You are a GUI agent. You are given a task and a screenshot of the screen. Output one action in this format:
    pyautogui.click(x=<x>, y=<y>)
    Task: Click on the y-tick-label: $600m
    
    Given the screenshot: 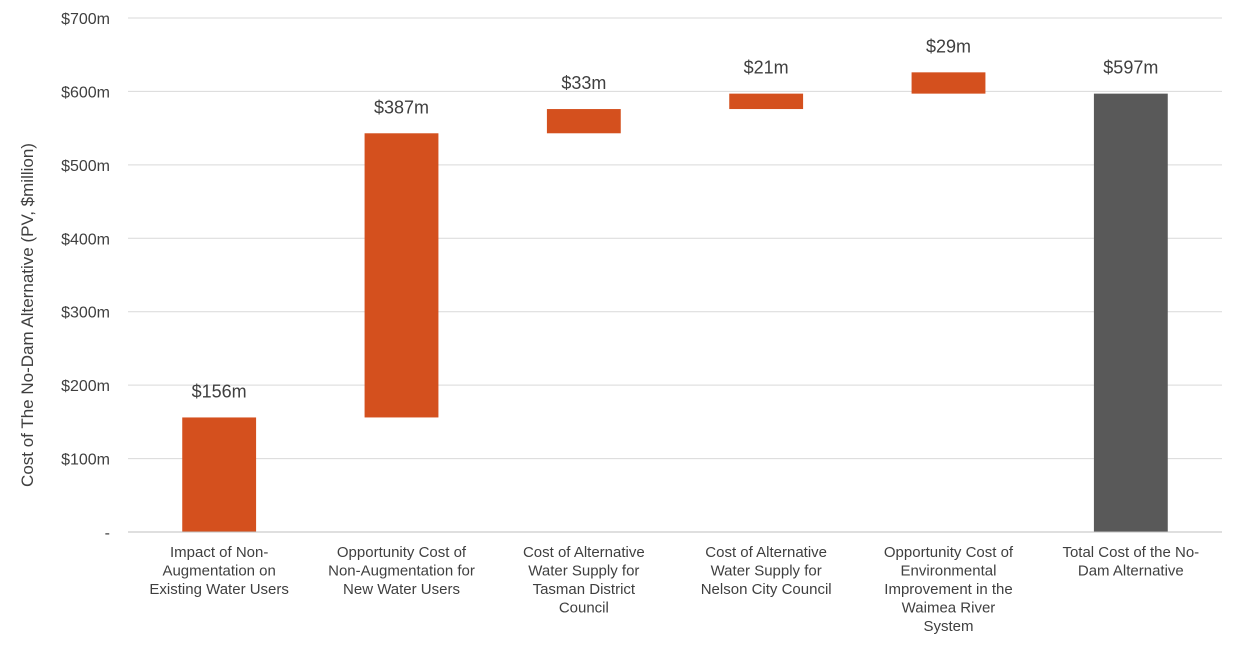 What is the action you would take?
    pyautogui.click(x=85, y=92)
    